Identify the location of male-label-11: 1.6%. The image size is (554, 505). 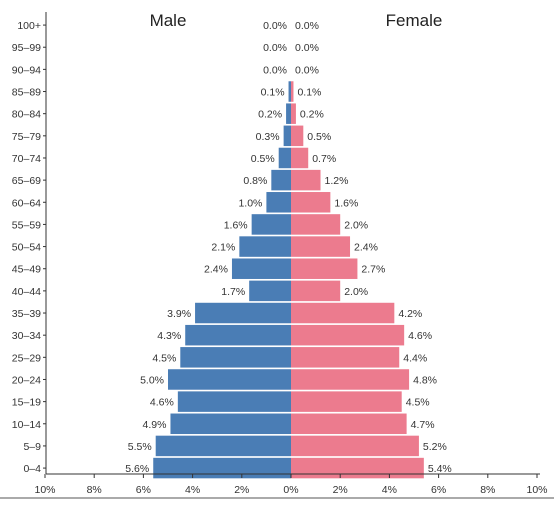
(236, 225).